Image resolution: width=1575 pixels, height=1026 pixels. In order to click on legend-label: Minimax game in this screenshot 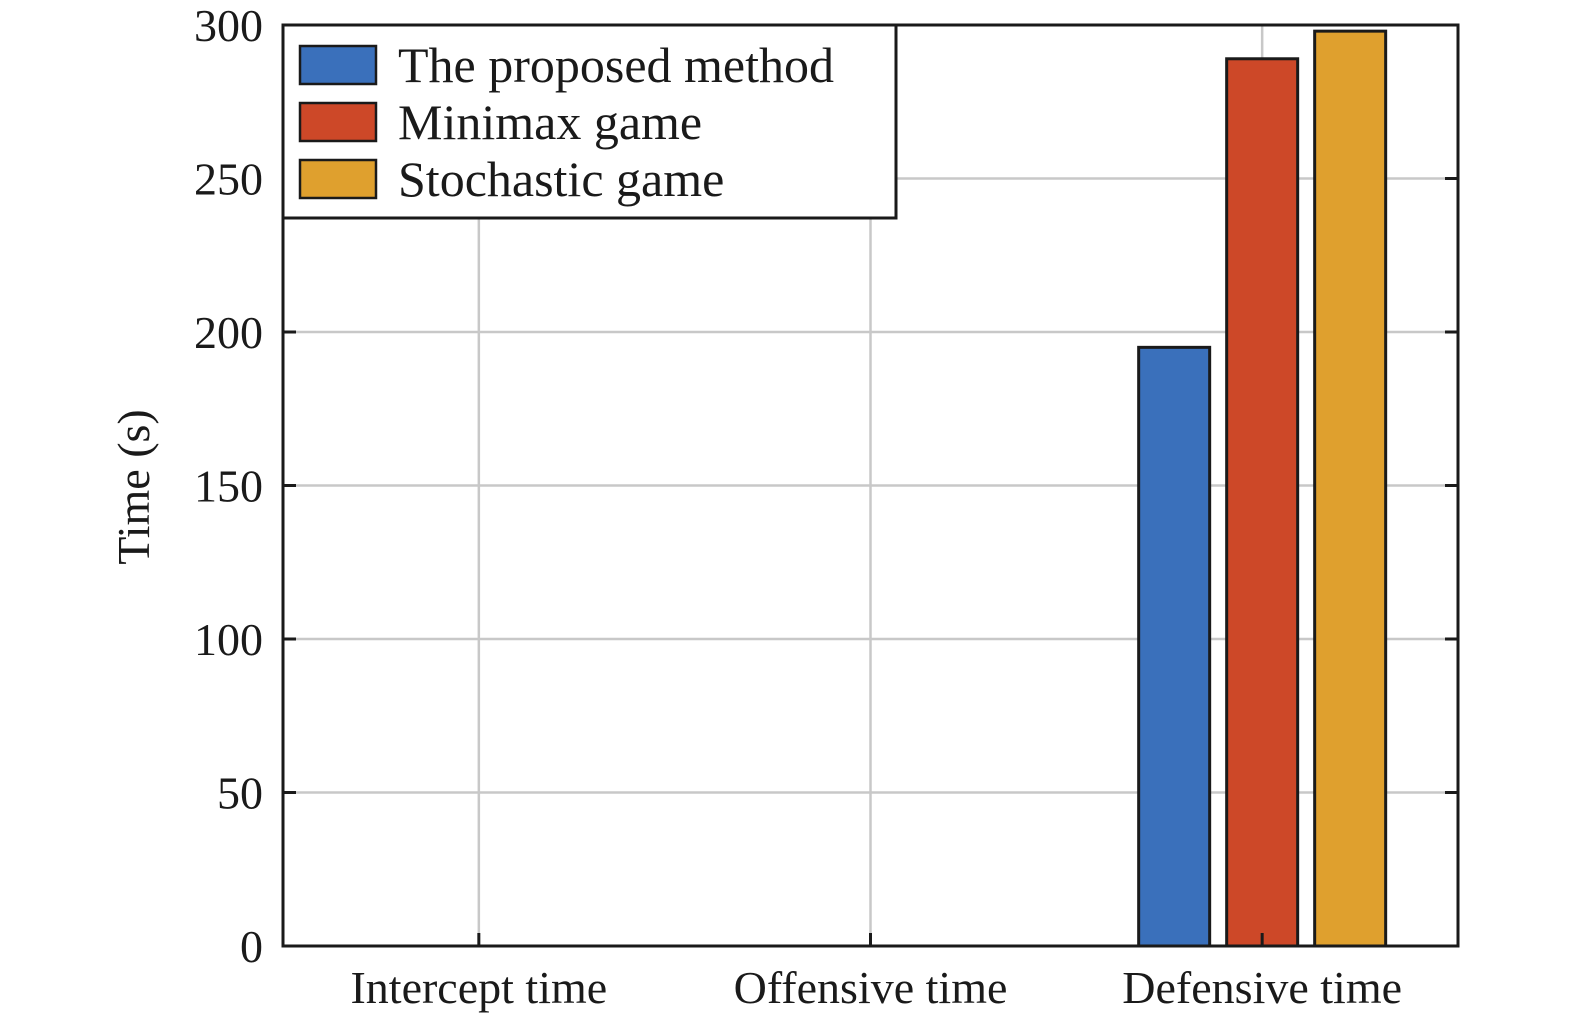, I will do `click(550, 122)`.